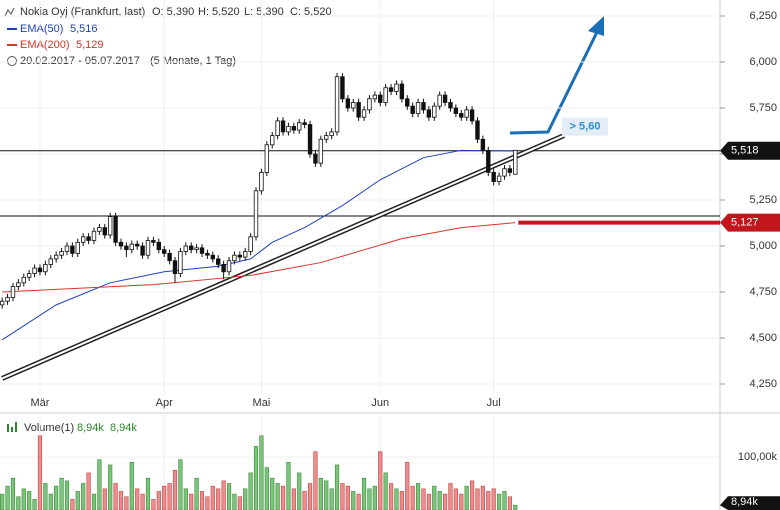  I want to click on y-tick-label: 5,750, so click(763, 108).